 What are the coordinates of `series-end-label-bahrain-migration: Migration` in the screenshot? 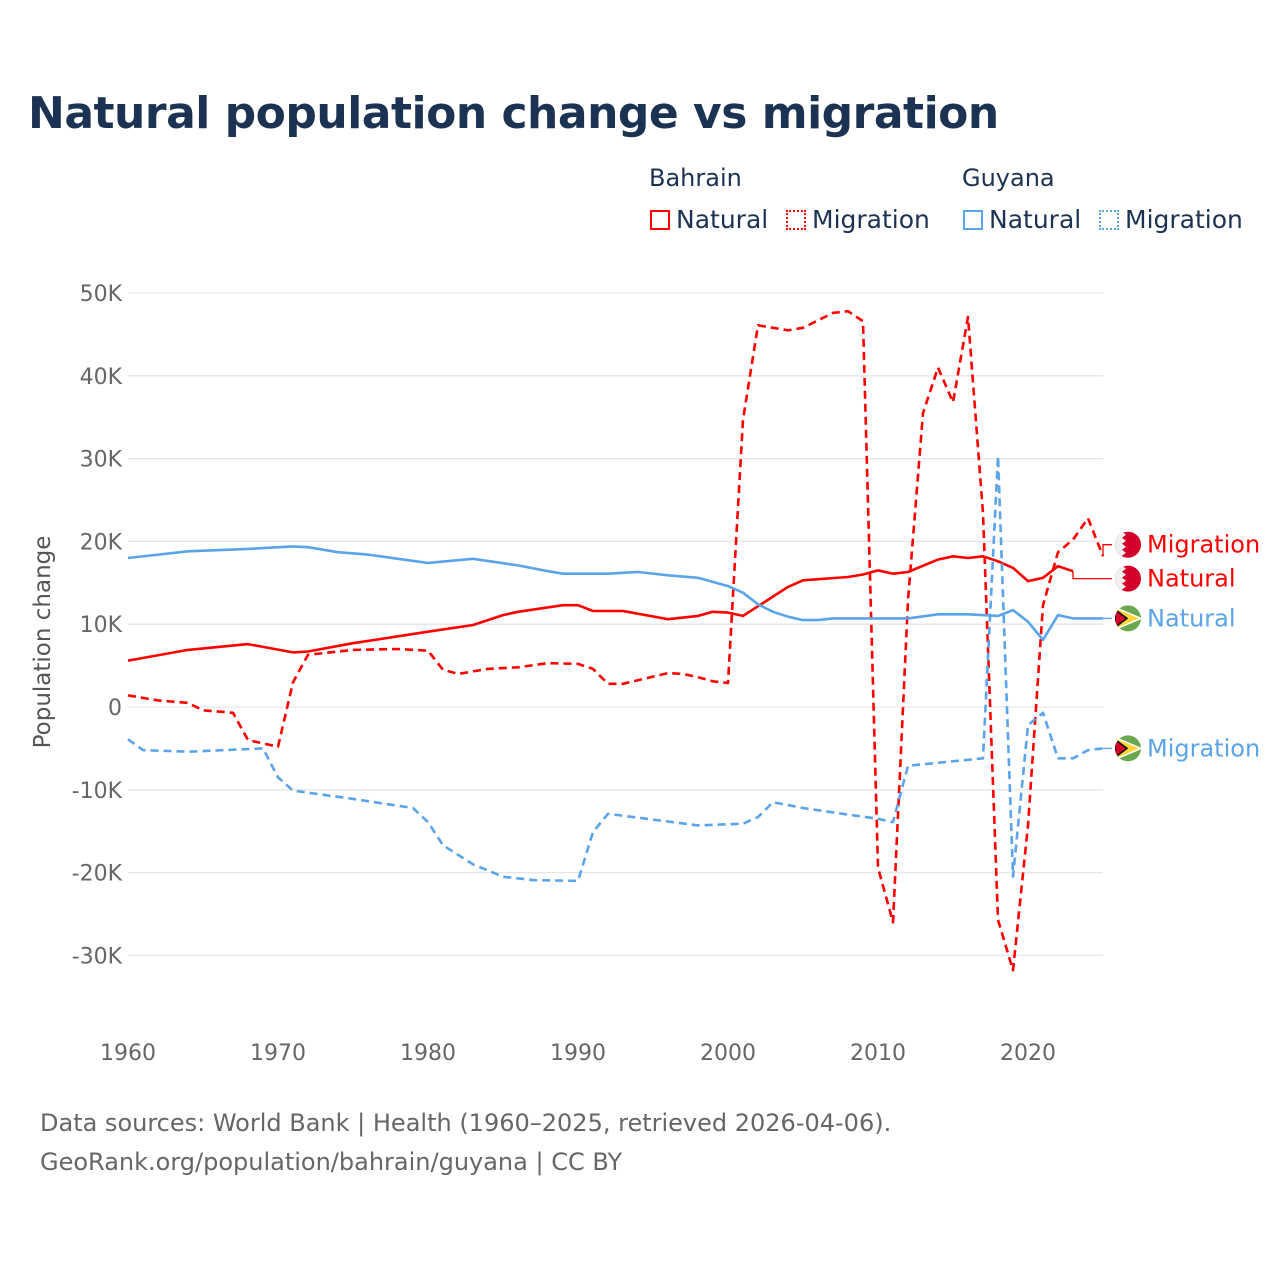 It's located at (1203, 545).